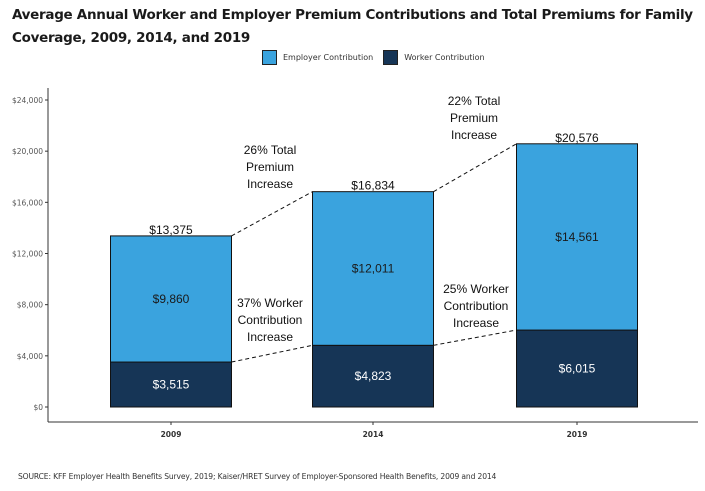  What do you see at coordinates (577, 138) in the screenshot?
I see `data-label-total: $20,576` at bounding box center [577, 138].